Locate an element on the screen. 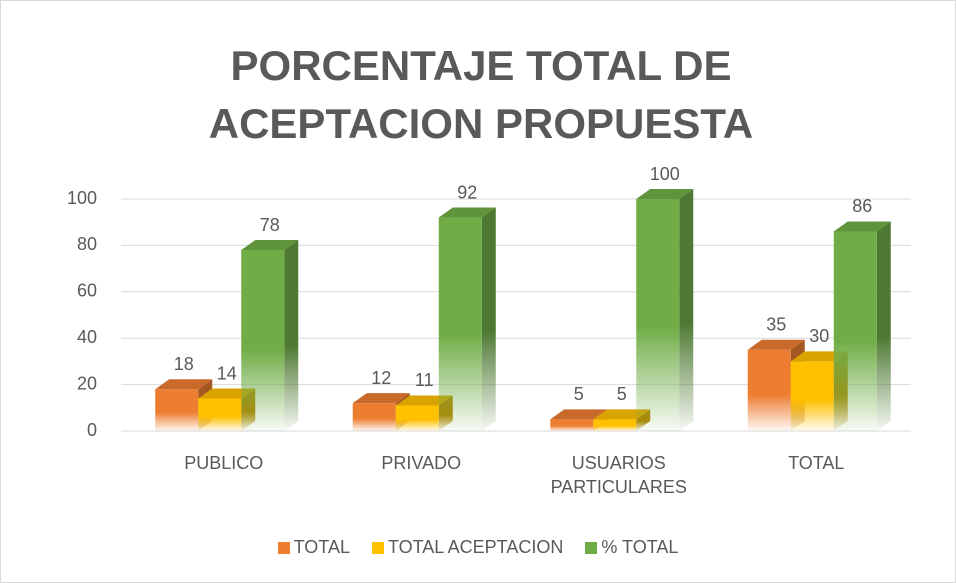 This screenshot has width=956, height=583. y-tick-label: 20 is located at coordinates (87, 383).